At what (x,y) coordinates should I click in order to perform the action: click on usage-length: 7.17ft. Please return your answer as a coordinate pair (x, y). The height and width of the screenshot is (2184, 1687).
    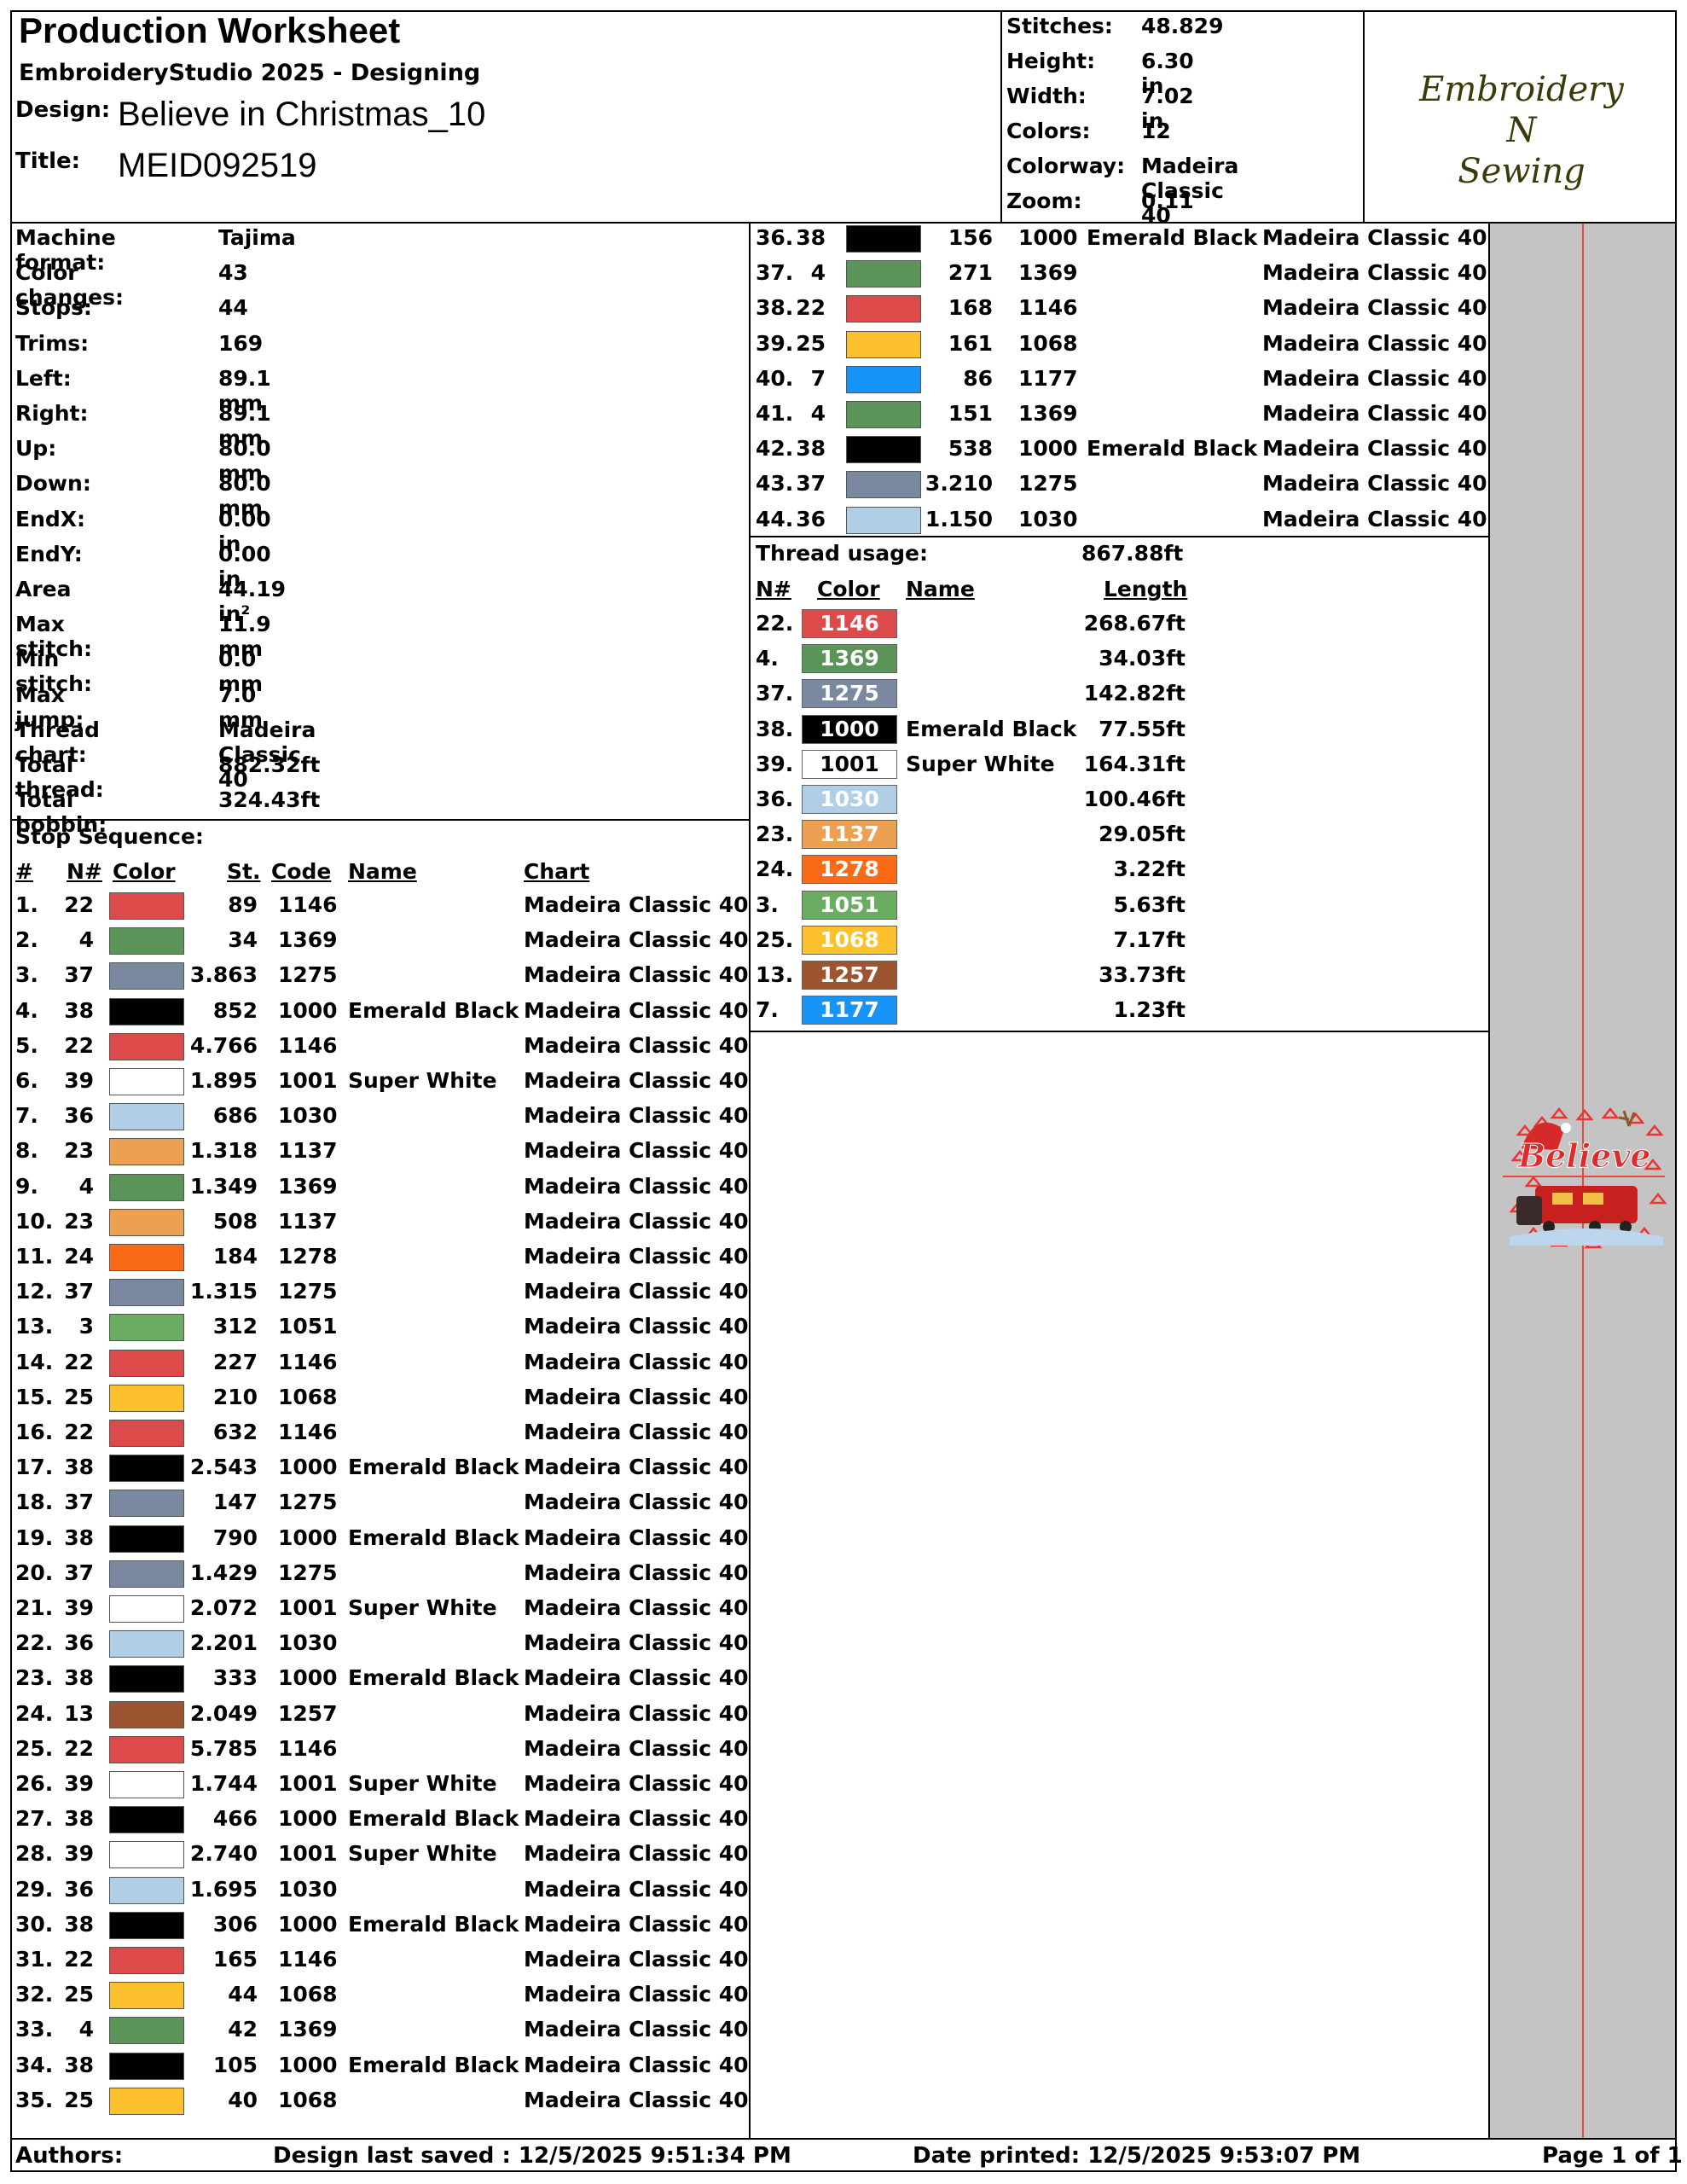
    Looking at the image, I should click on (1150, 939).